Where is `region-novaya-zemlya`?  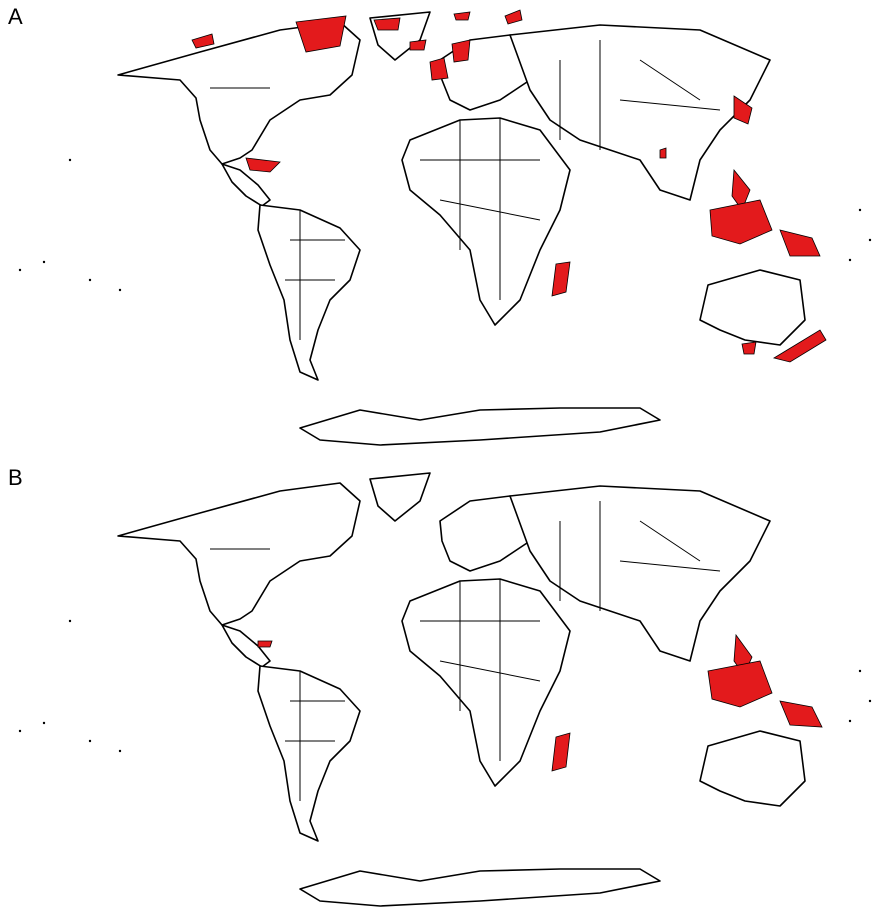 region-novaya-zemlya is located at coordinates (513, 17).